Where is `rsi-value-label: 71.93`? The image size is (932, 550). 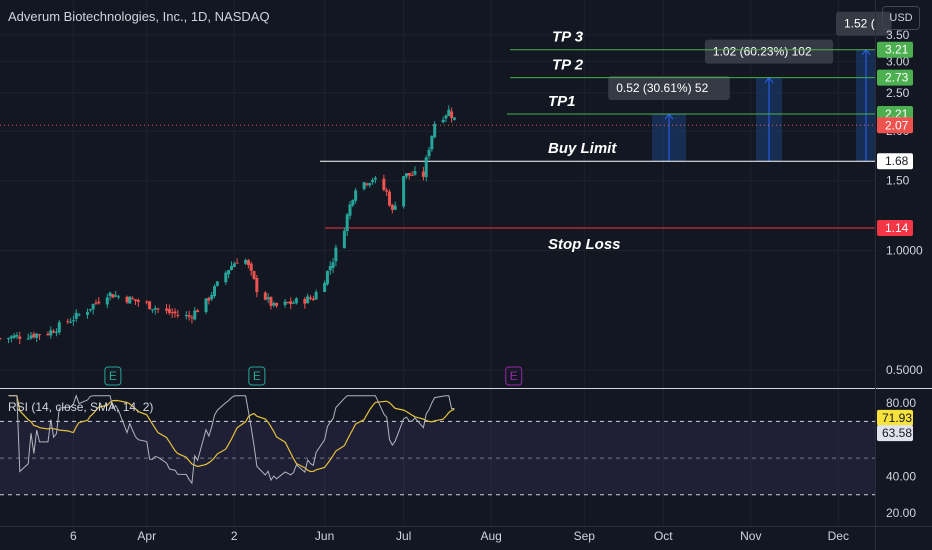
rsi-value-label: 71.93 is located at coordinates (897, 418).